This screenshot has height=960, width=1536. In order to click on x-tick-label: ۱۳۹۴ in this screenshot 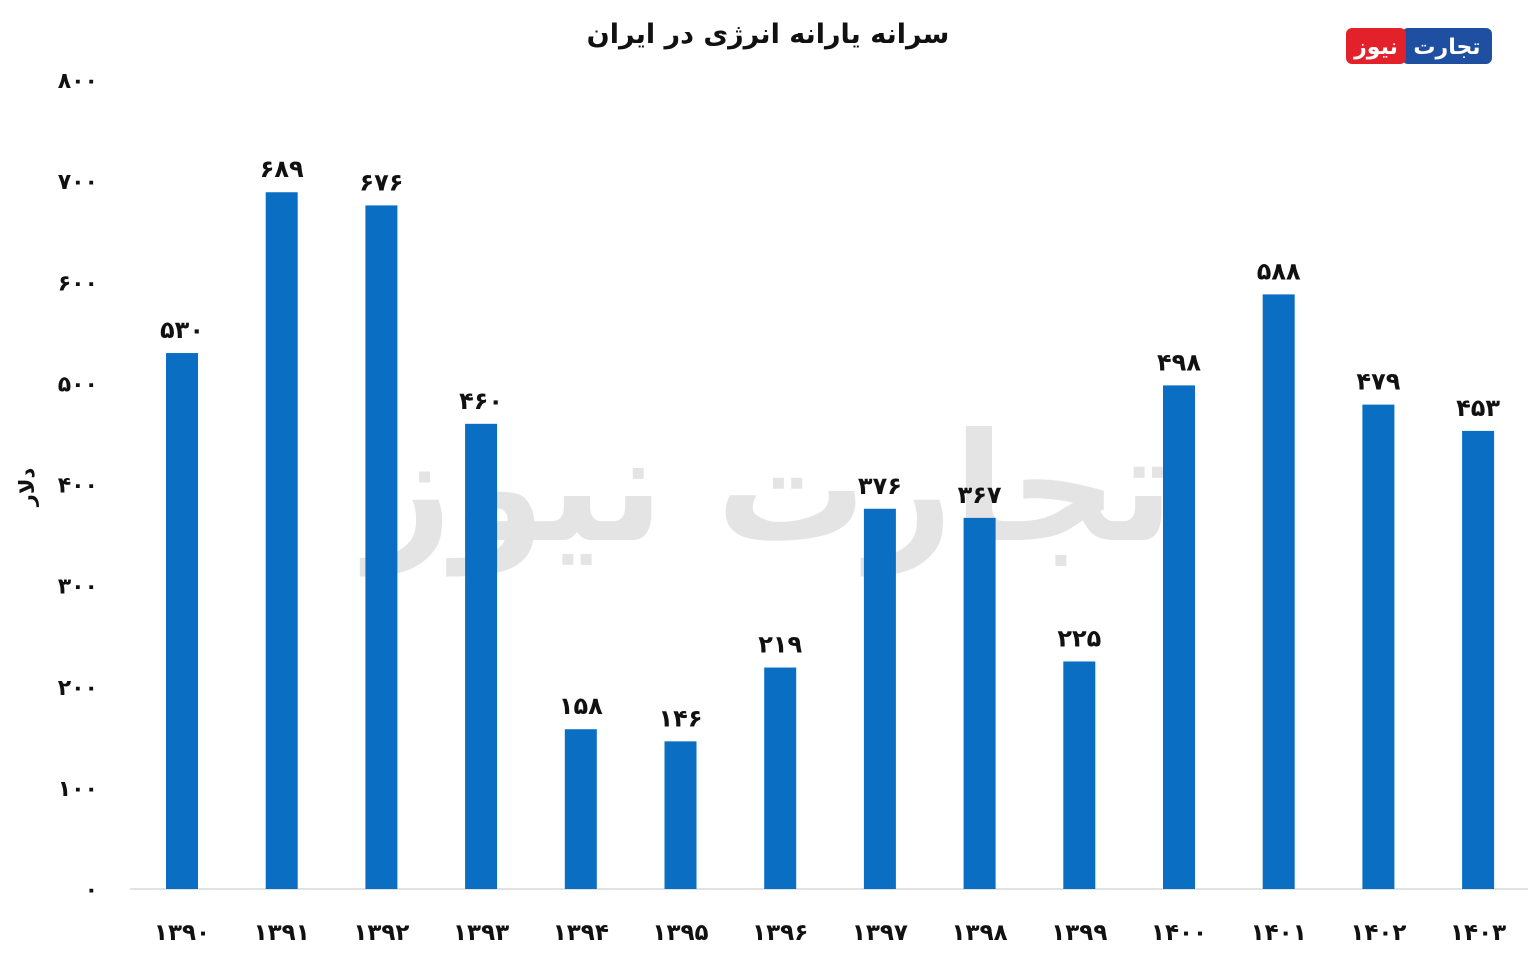, I will do `click(581, 933)`.